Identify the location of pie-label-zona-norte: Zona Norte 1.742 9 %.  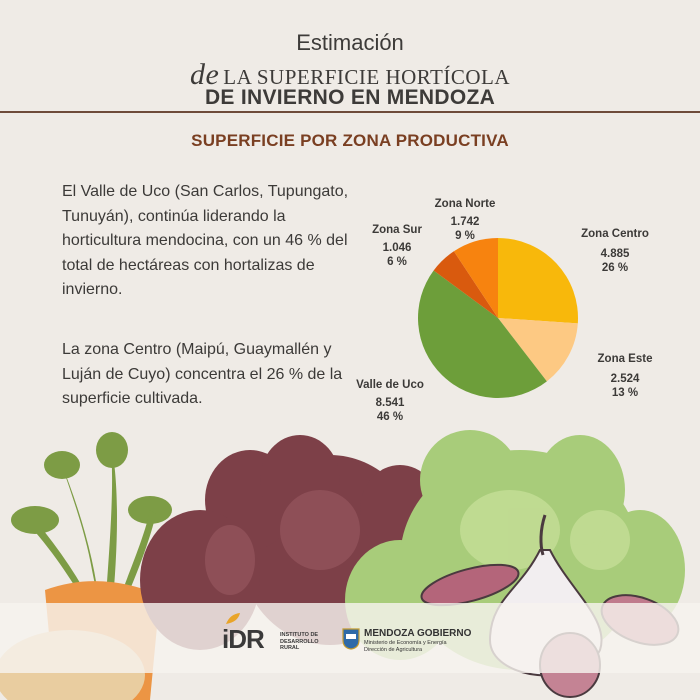
(465, 220).